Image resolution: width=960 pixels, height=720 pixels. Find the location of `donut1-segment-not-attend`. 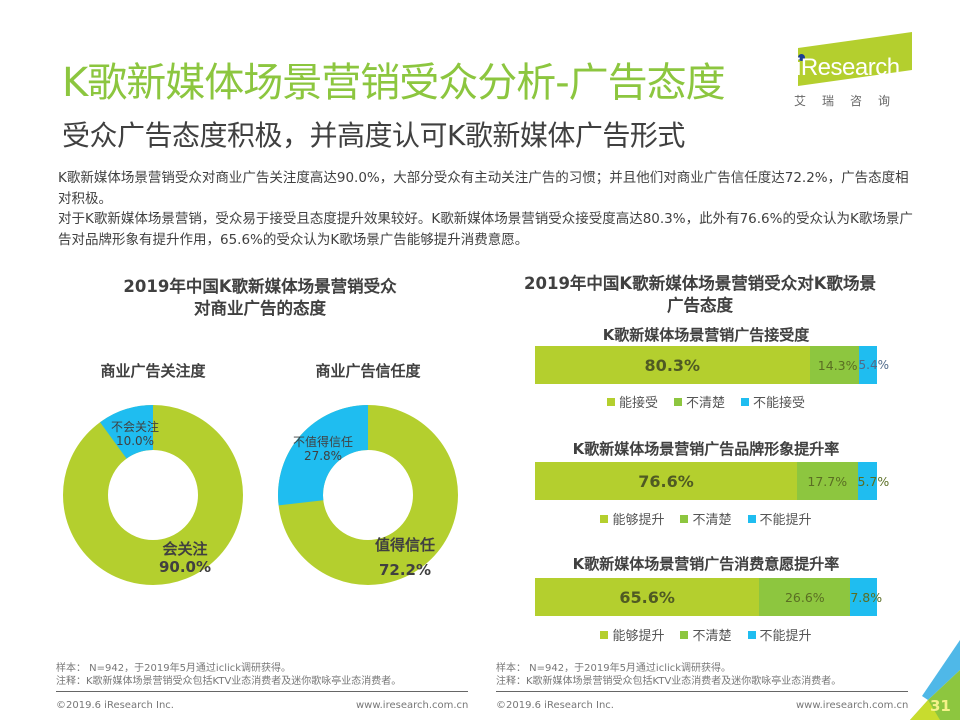

donut1-segment-not-attend is located at coordinates (126, 432).